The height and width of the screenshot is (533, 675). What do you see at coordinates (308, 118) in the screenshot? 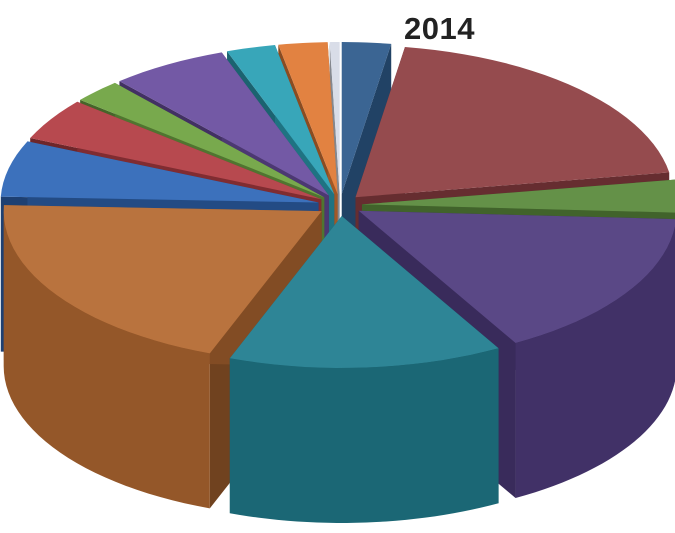
I see `pie-slice-12-top` at bounding box center [308, 118].